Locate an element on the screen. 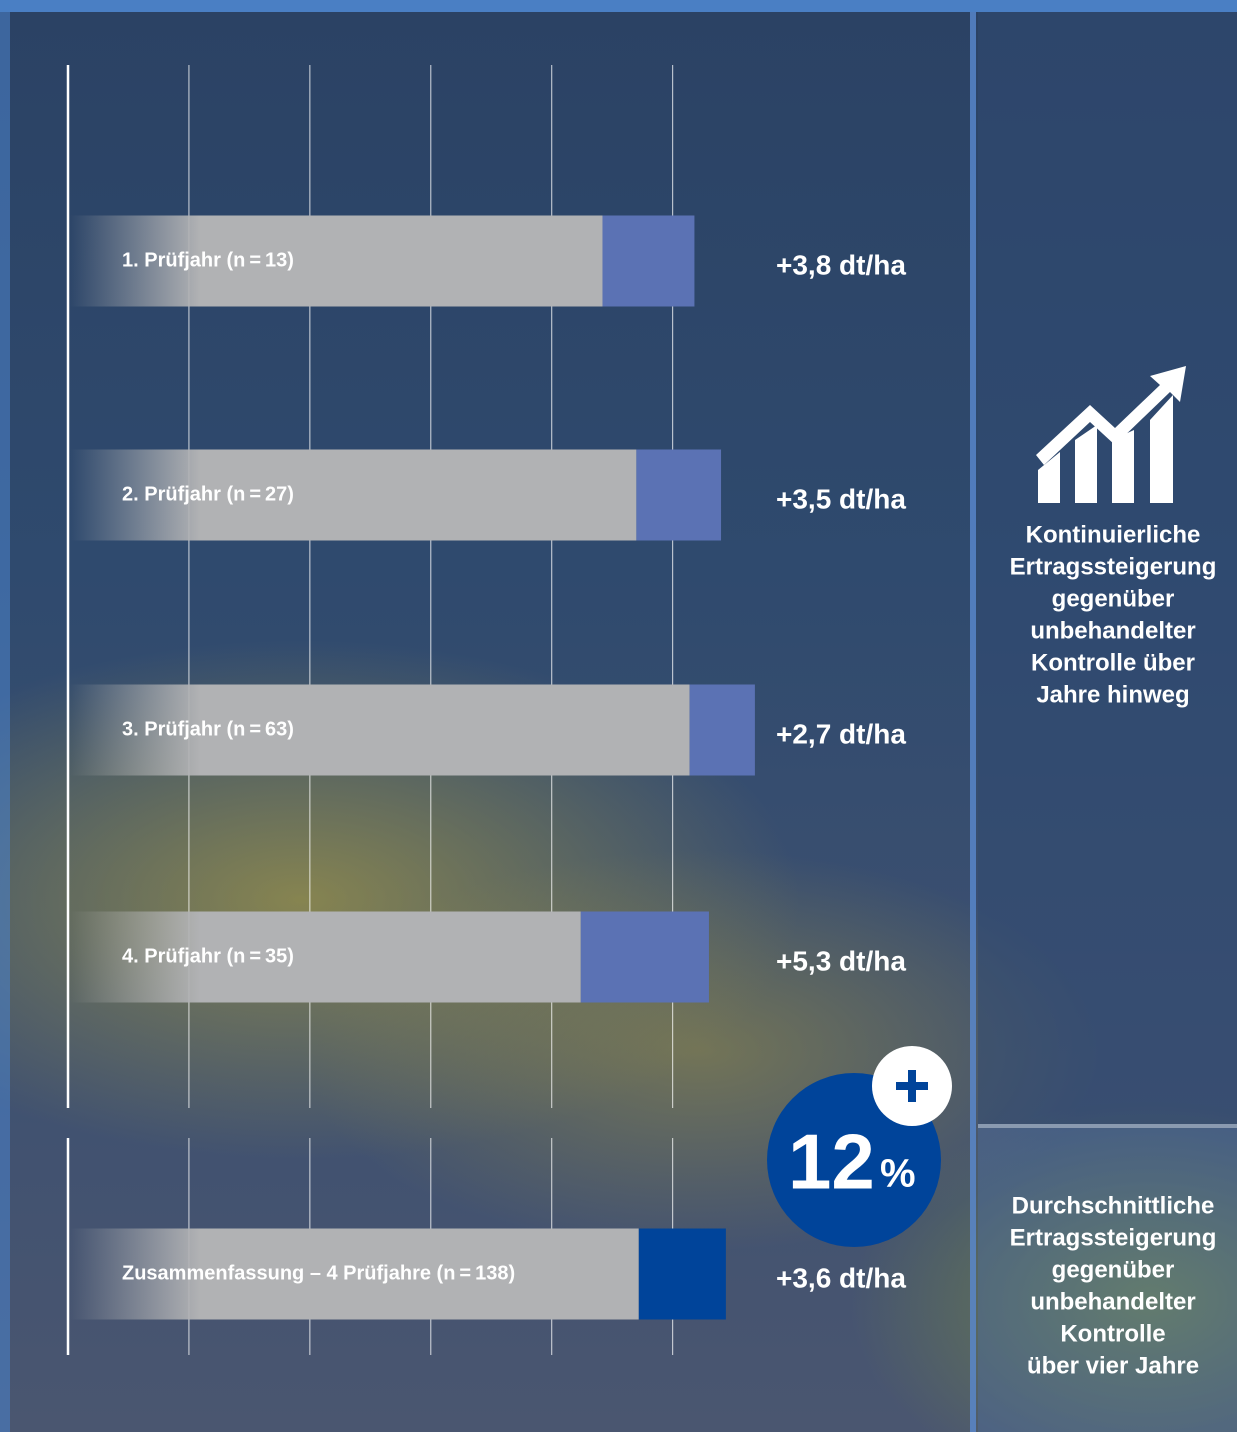  value-label: +3,6 dt/ha is located at coordinates (841, 1277).